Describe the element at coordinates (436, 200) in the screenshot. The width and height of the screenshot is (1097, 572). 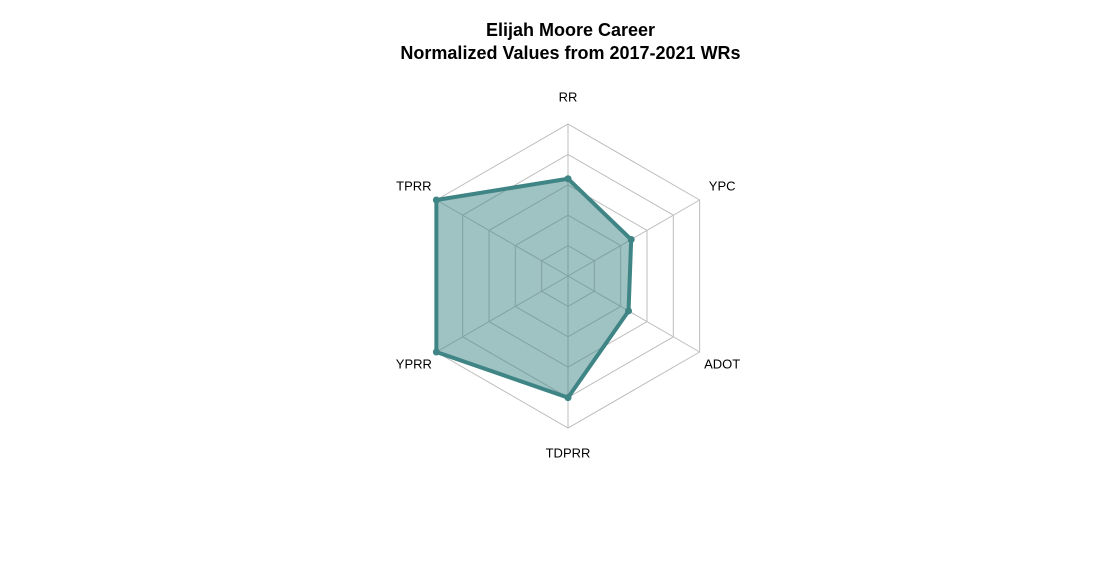
I see `data-point-tprr` at that location.